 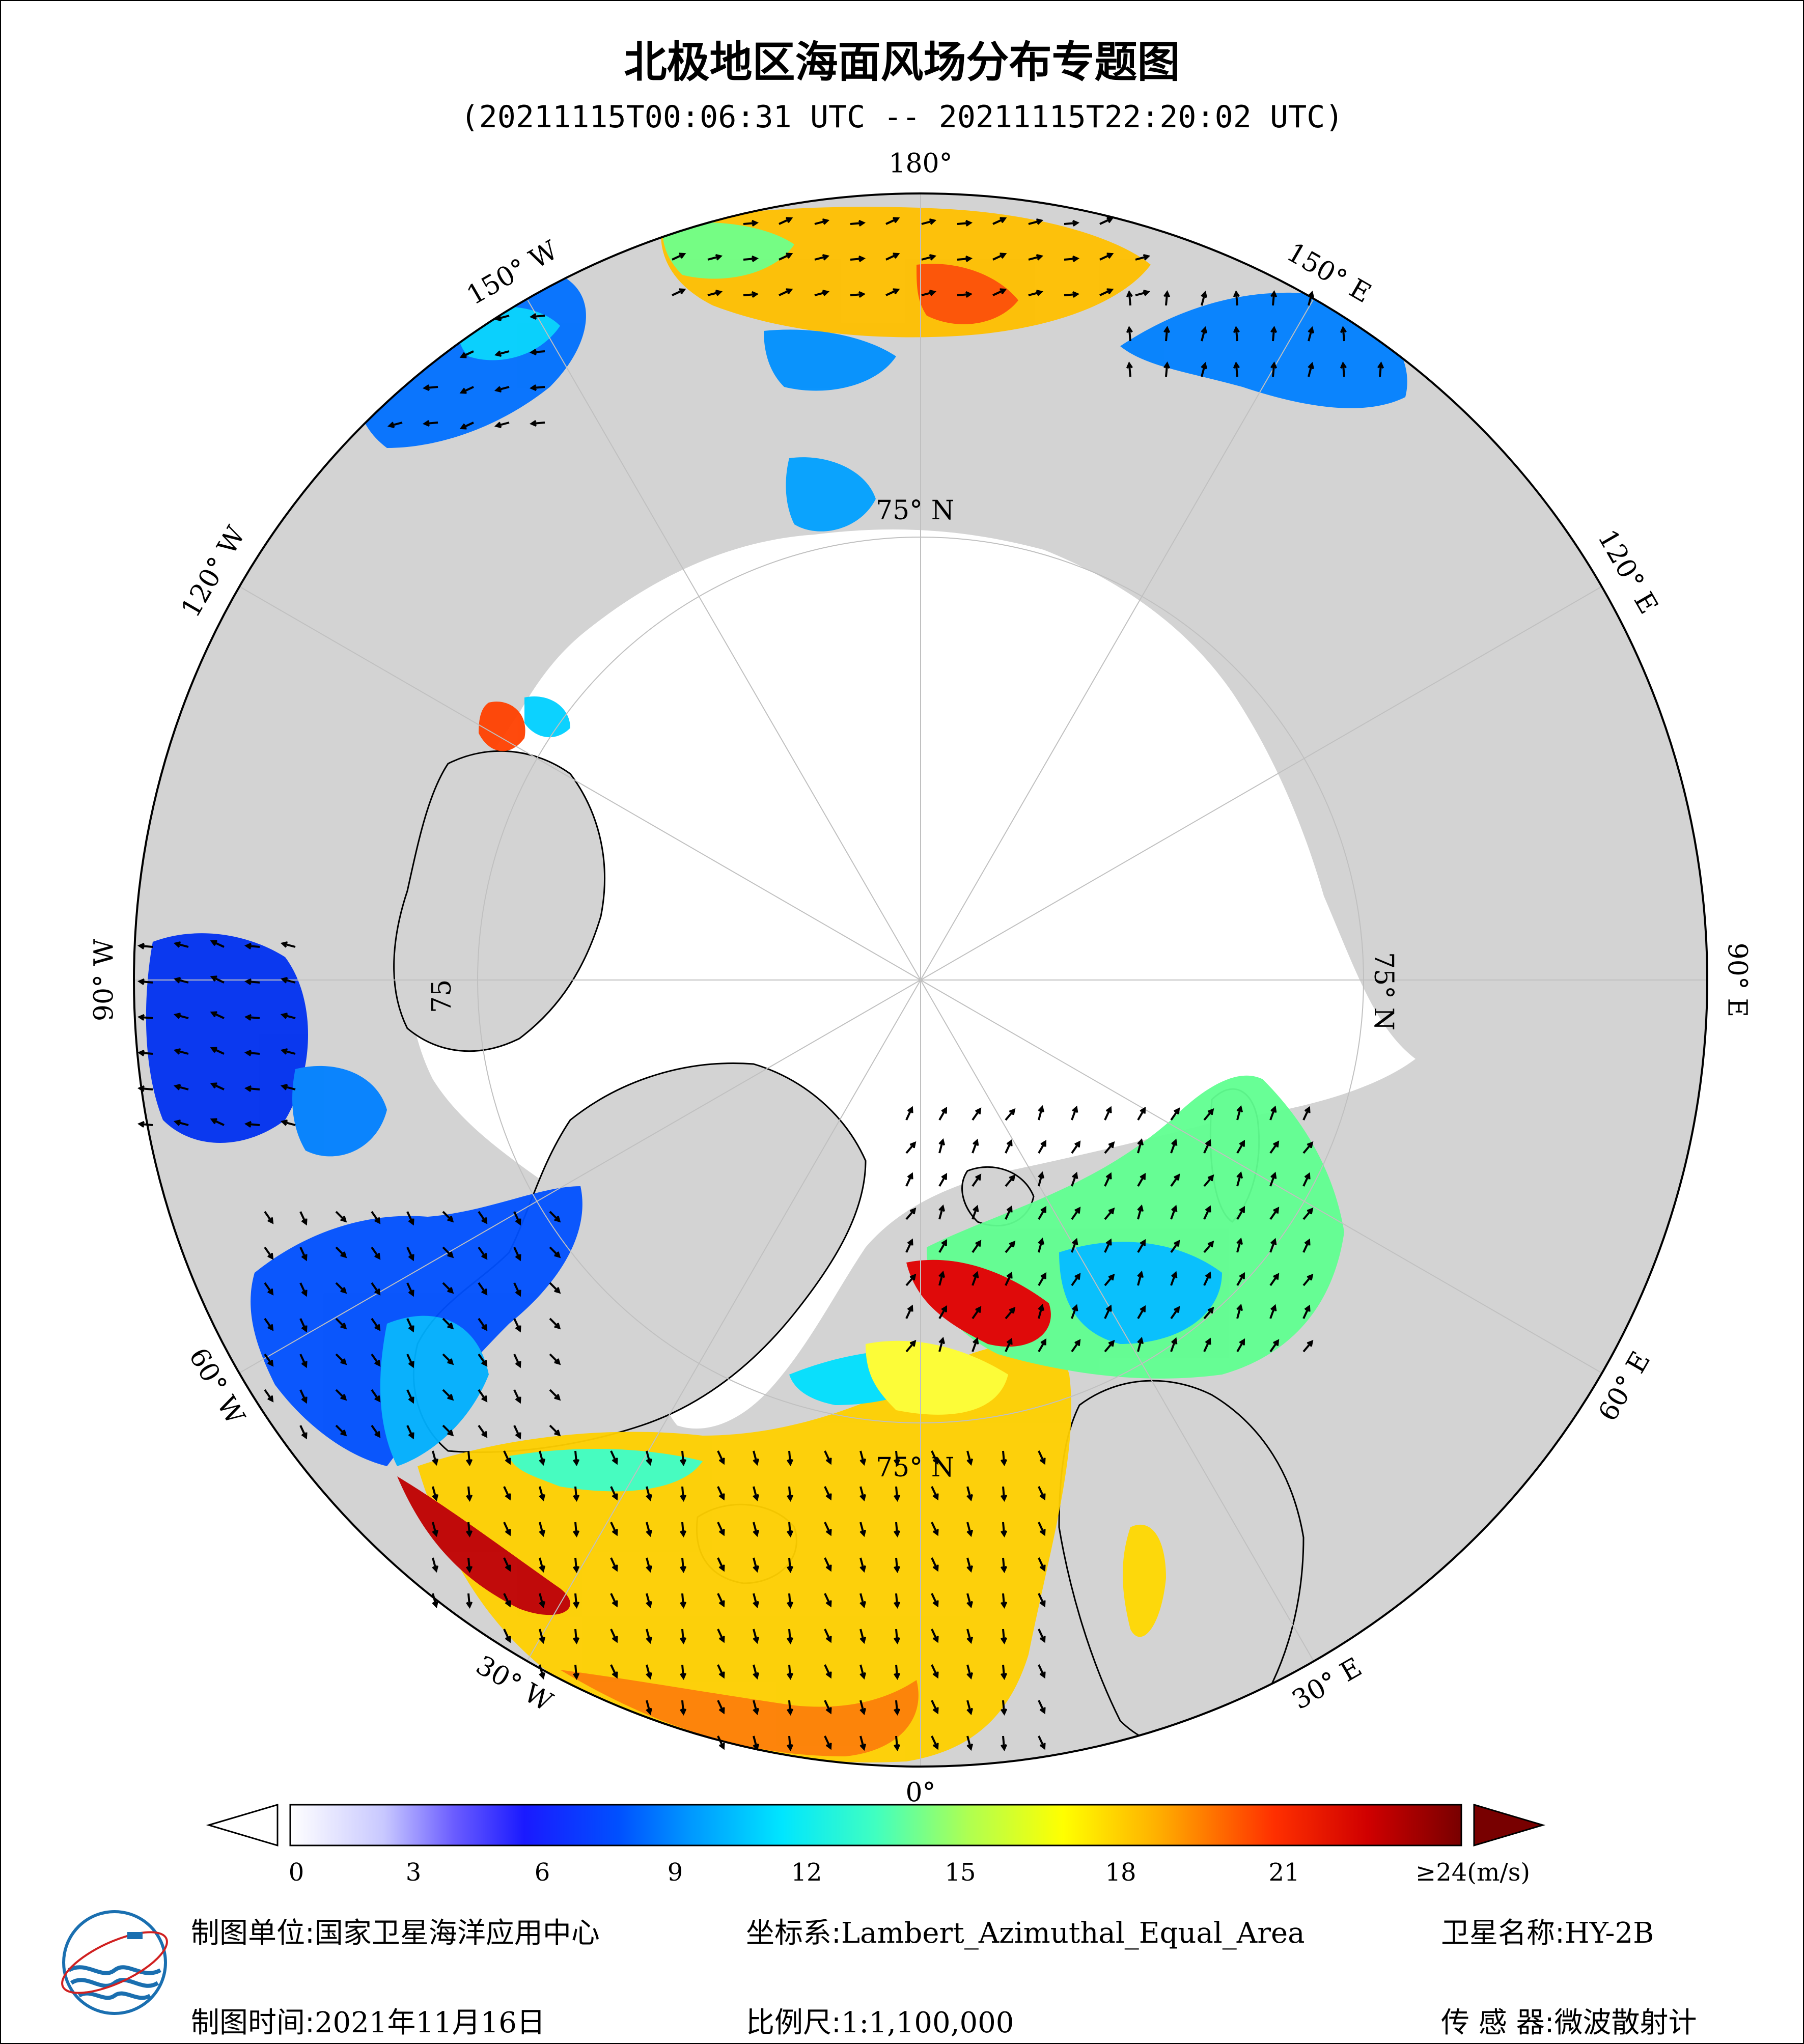 I want to click on lat-label-bottom: 75° N, so click(x=915, y=1467).